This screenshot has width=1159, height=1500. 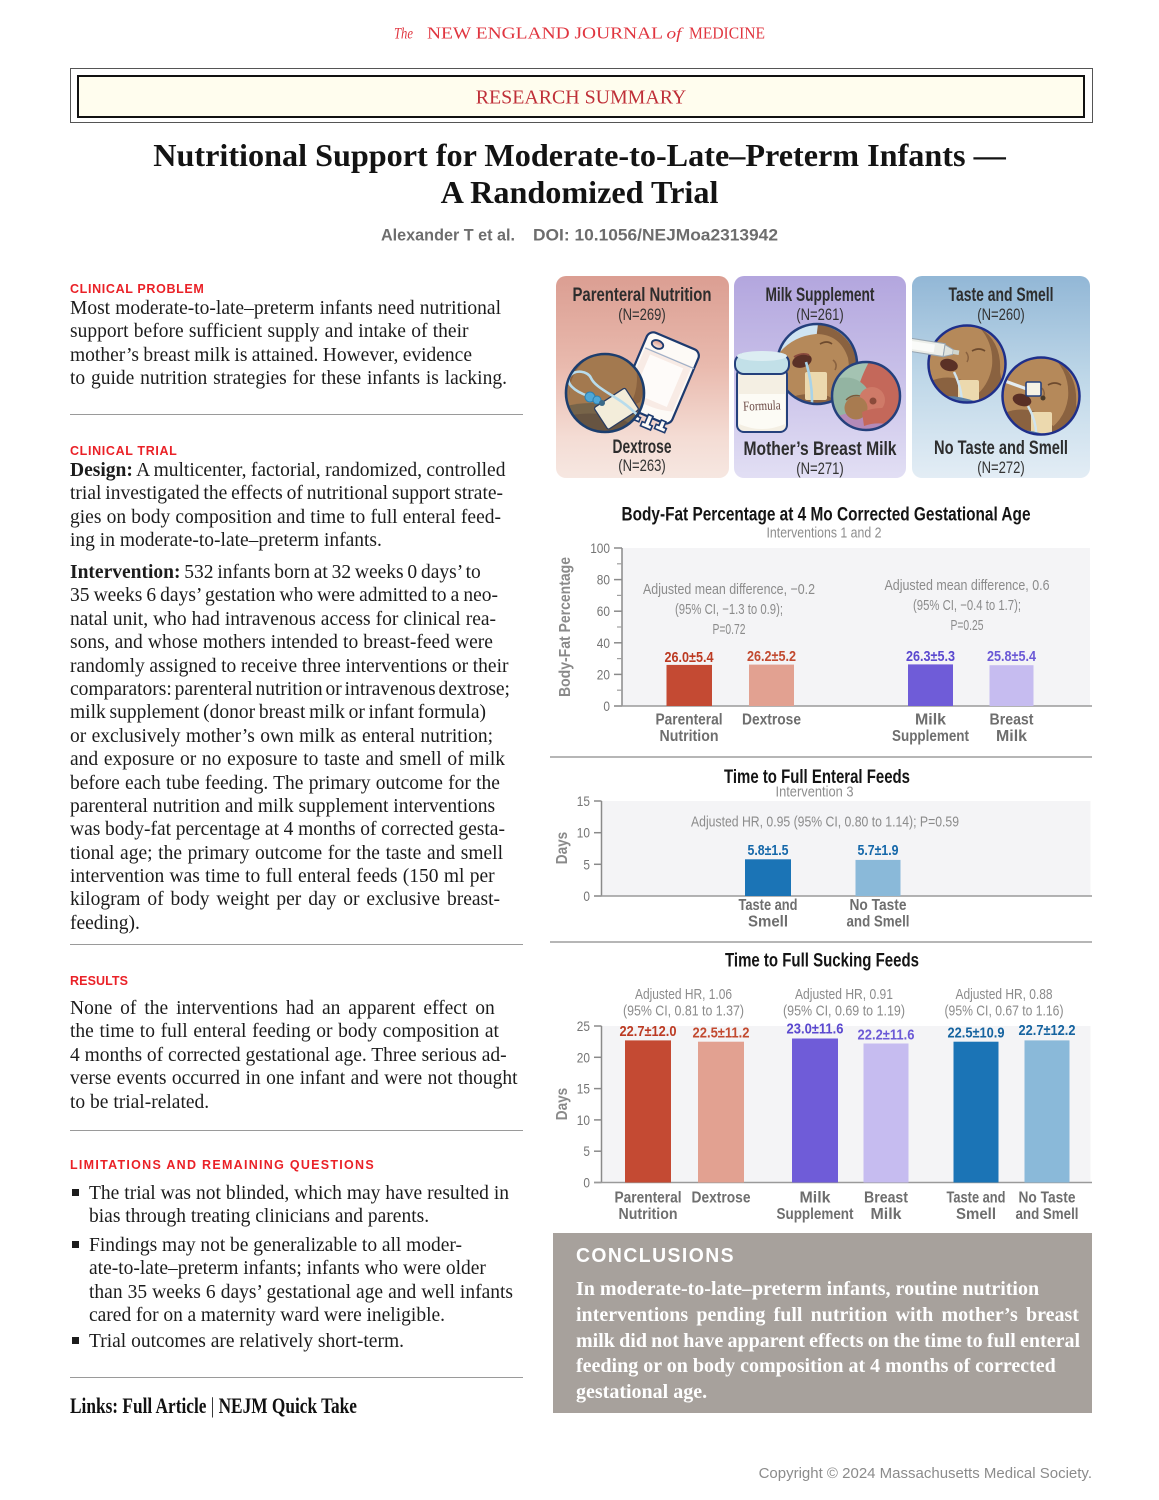 I want to click on svg-text: No Taste and Smell, so click(x=1001, y=448).